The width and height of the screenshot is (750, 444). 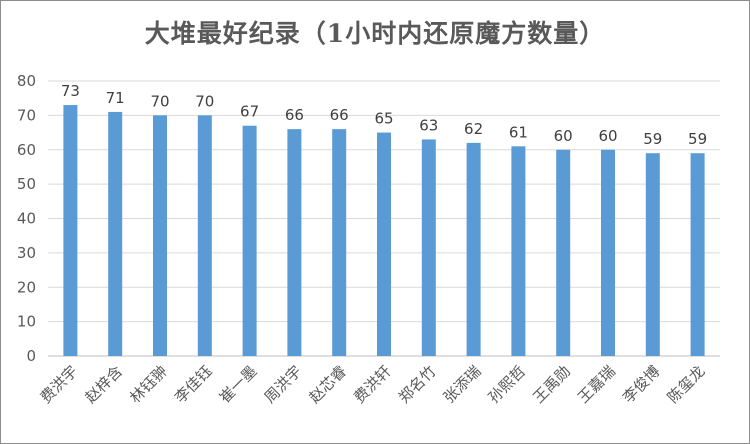 What do you see at coordinates (148, 384) in the screenshot?
I see `x-tick-label: 林钰翀` at bounding box center [148, 384].